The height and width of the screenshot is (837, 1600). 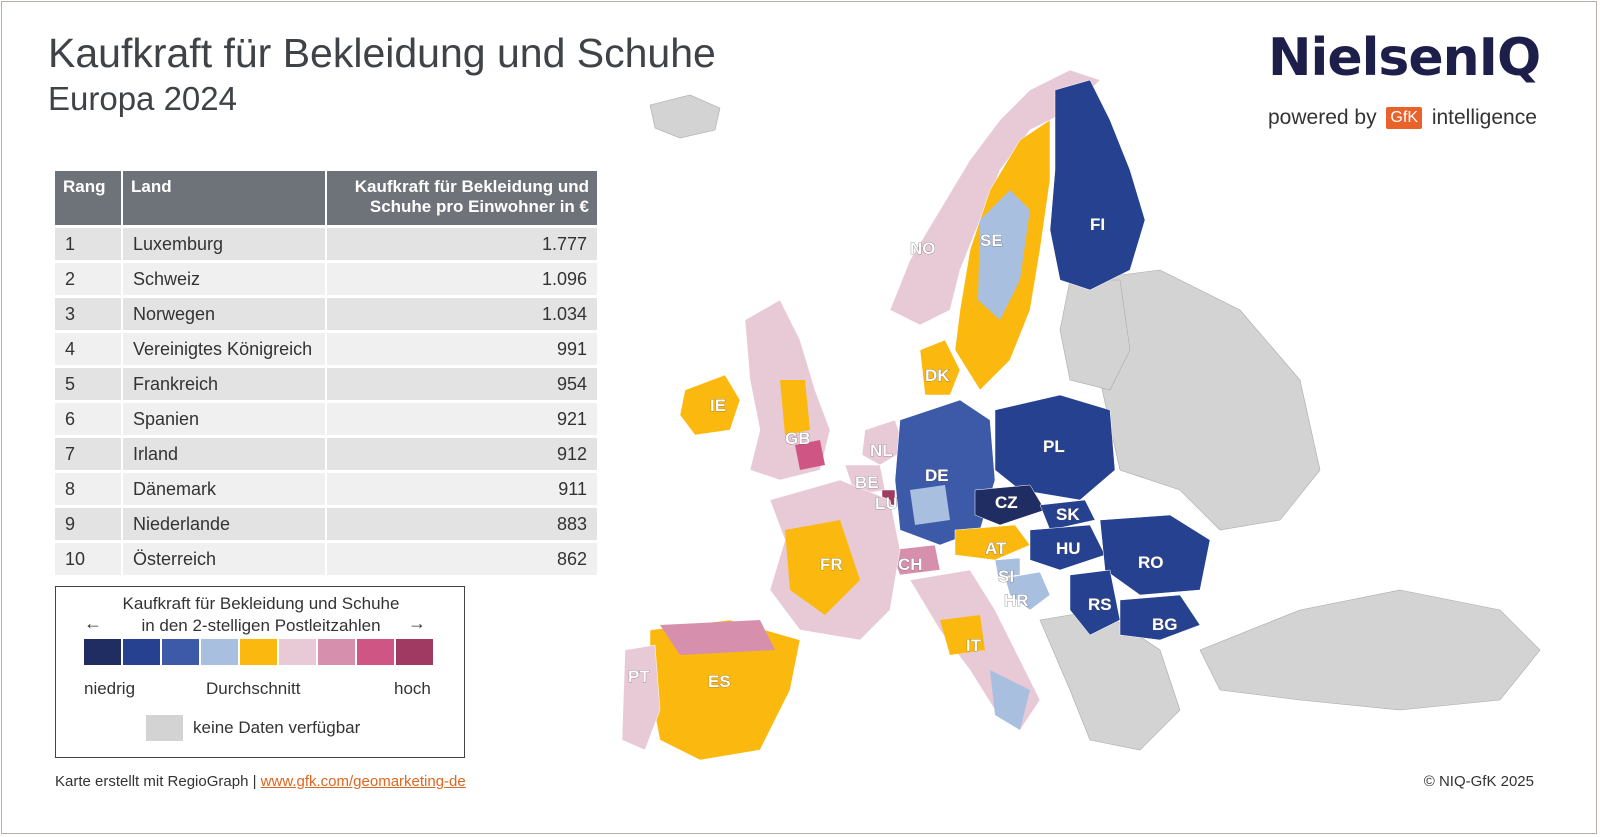 What do you see at coordinates (462, 279) in the screenshot?
I see `row-value: 1.096` at bounding box center [462, 279].